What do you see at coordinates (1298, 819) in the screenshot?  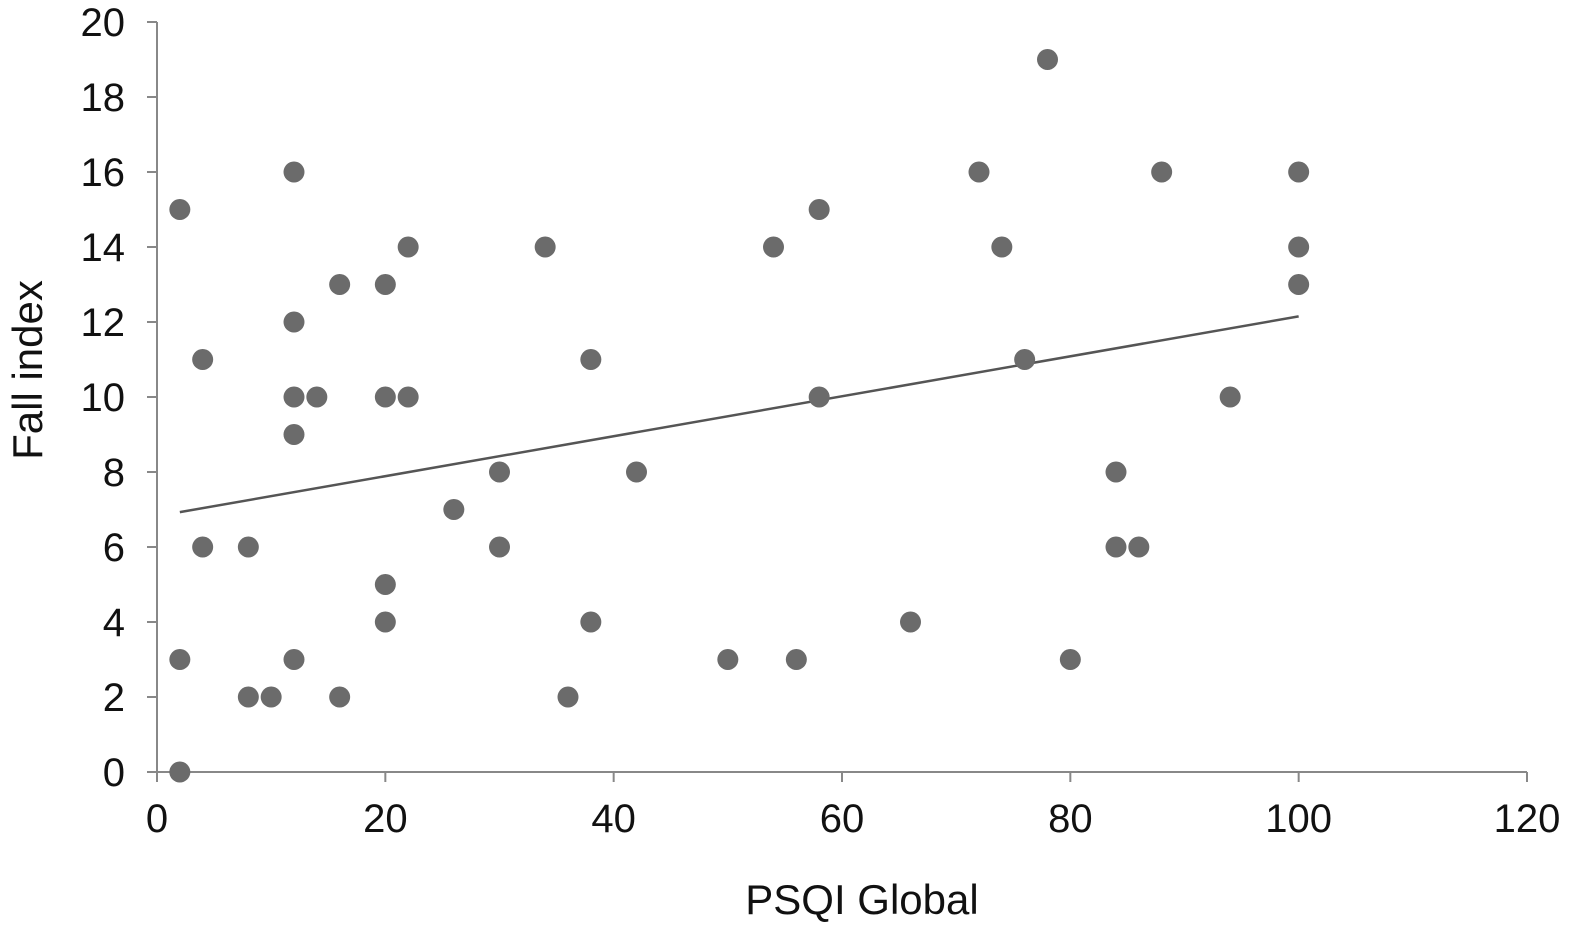 I see `x-tick-label: 100` at bounding box center [1298, 819].